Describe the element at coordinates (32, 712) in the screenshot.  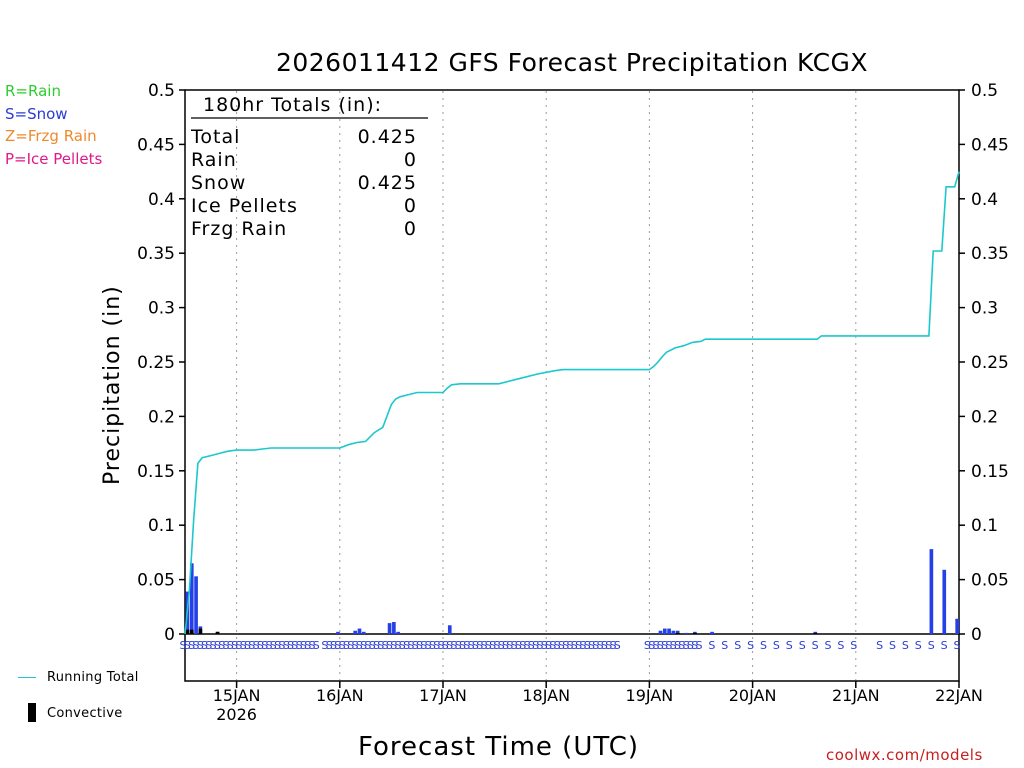
I see `convective-legend-swatch` at that location.